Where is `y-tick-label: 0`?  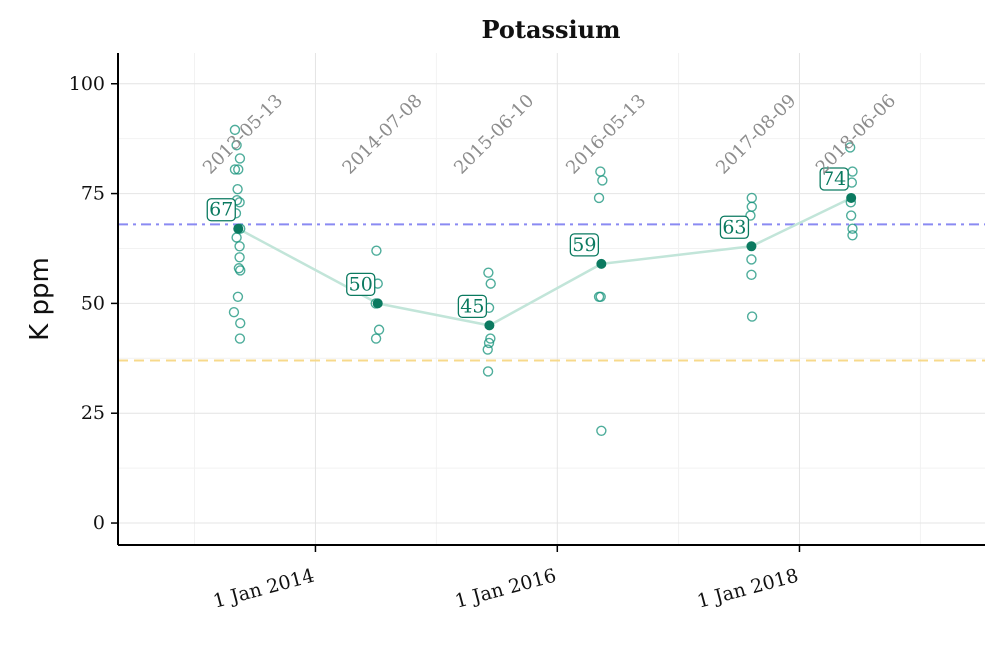
y-tick-label: 0 is located at coordinates (99, 523).